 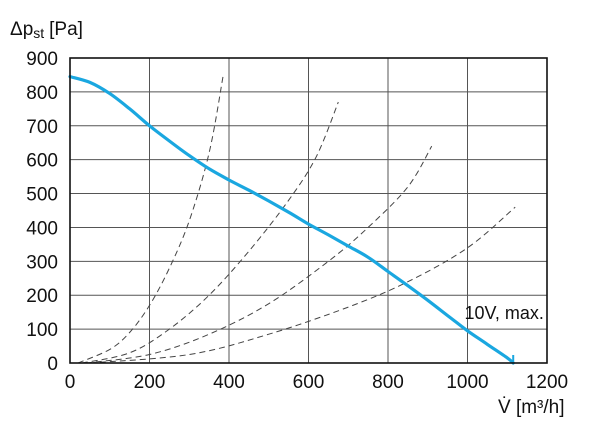 I want to click on y-tick-label: 600, so click(x=42, y=161).